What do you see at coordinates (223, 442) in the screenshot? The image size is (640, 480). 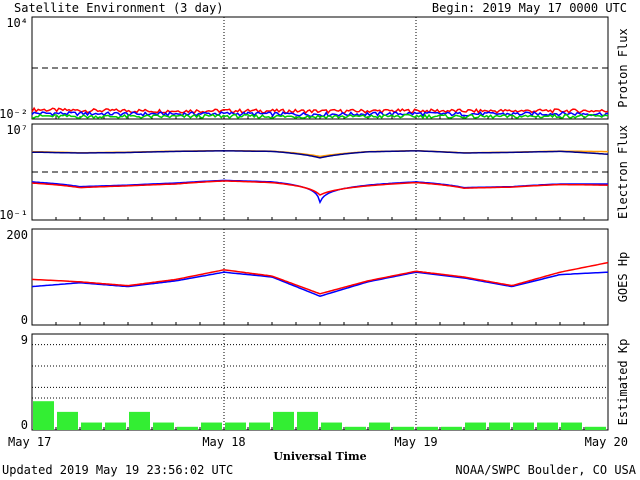 I see `x-tick-label: May 18` at bounding box center [223, 442].